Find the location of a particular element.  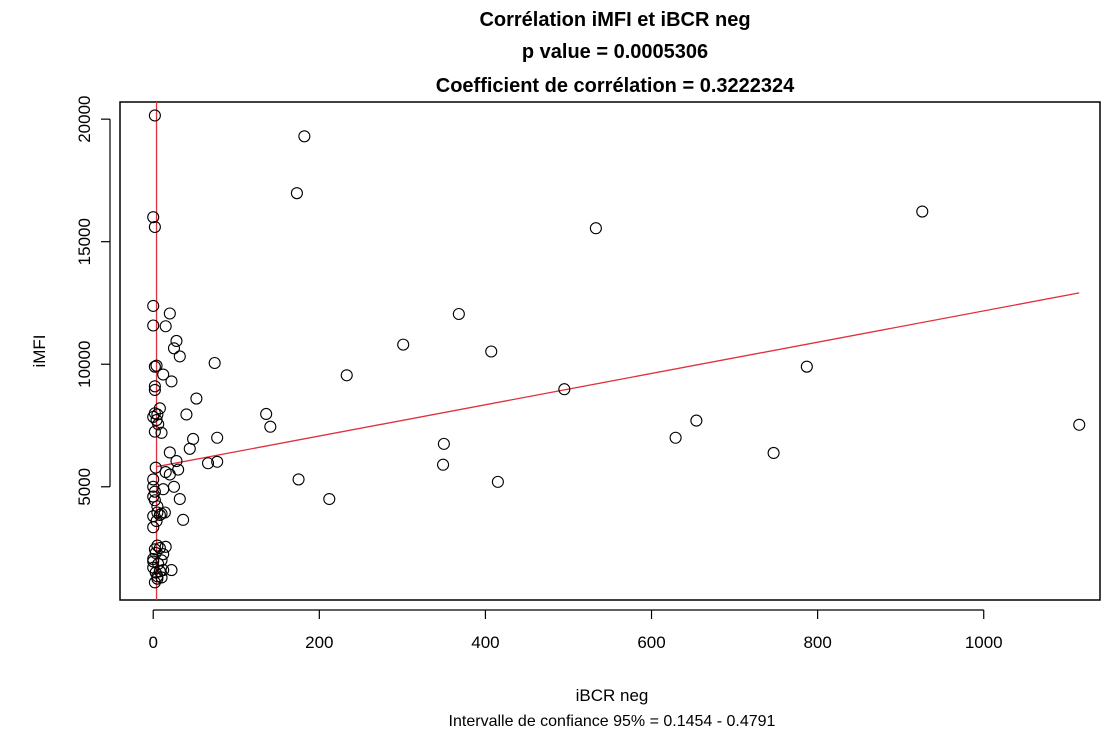

x-tick-label: 600 is located at coordinates (651, 642).